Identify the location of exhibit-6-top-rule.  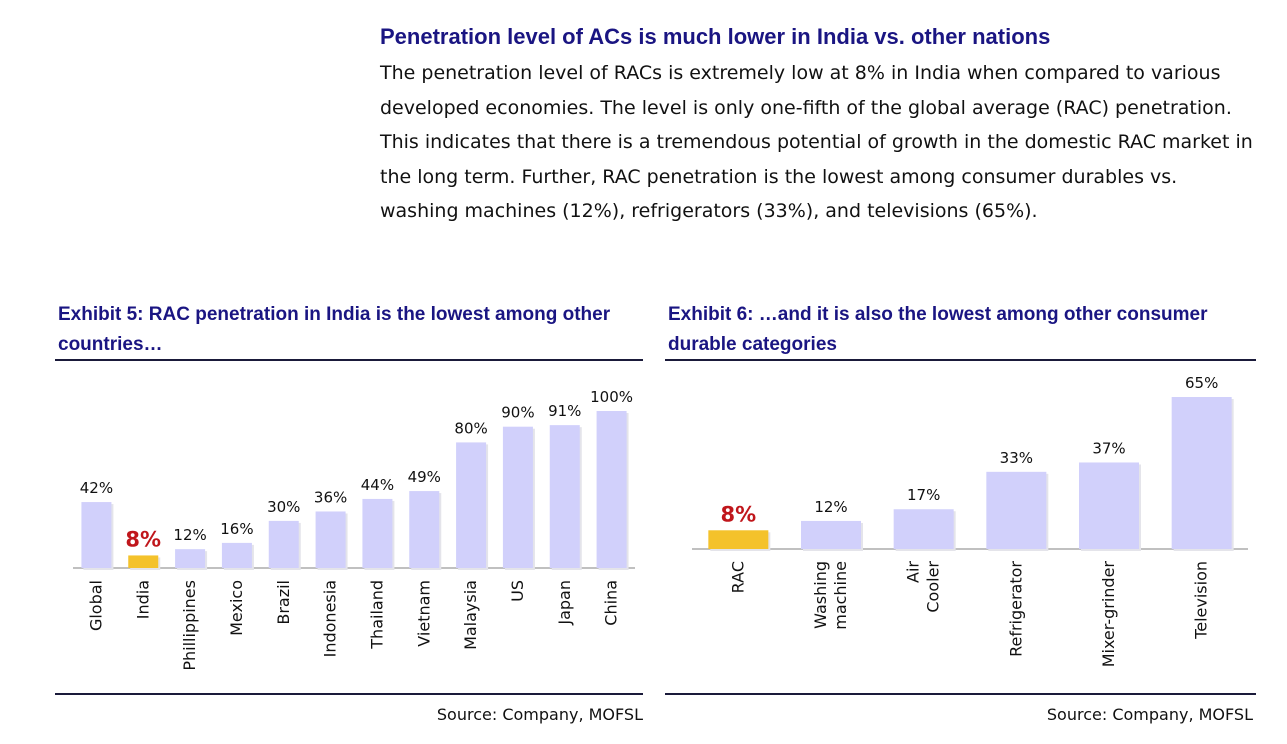
(960, 360).